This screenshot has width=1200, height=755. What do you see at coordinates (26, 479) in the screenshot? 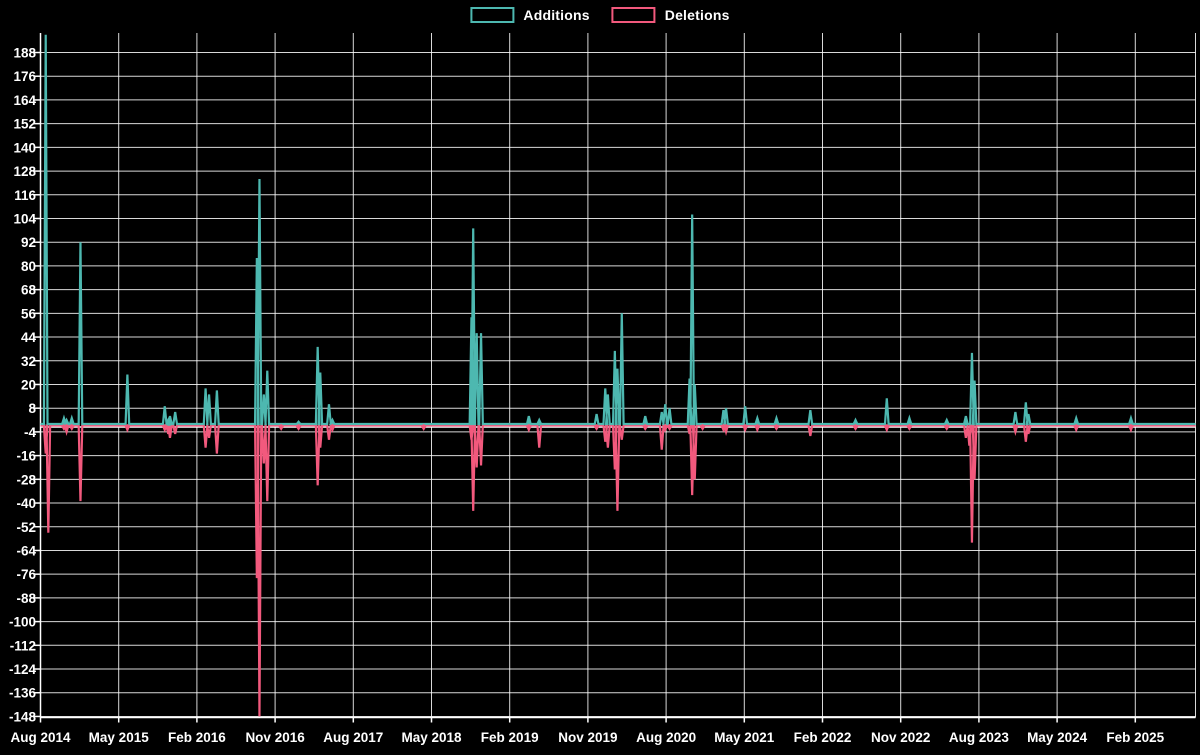
I see `y-tick-label: -28` at bounding box center [26, 479].